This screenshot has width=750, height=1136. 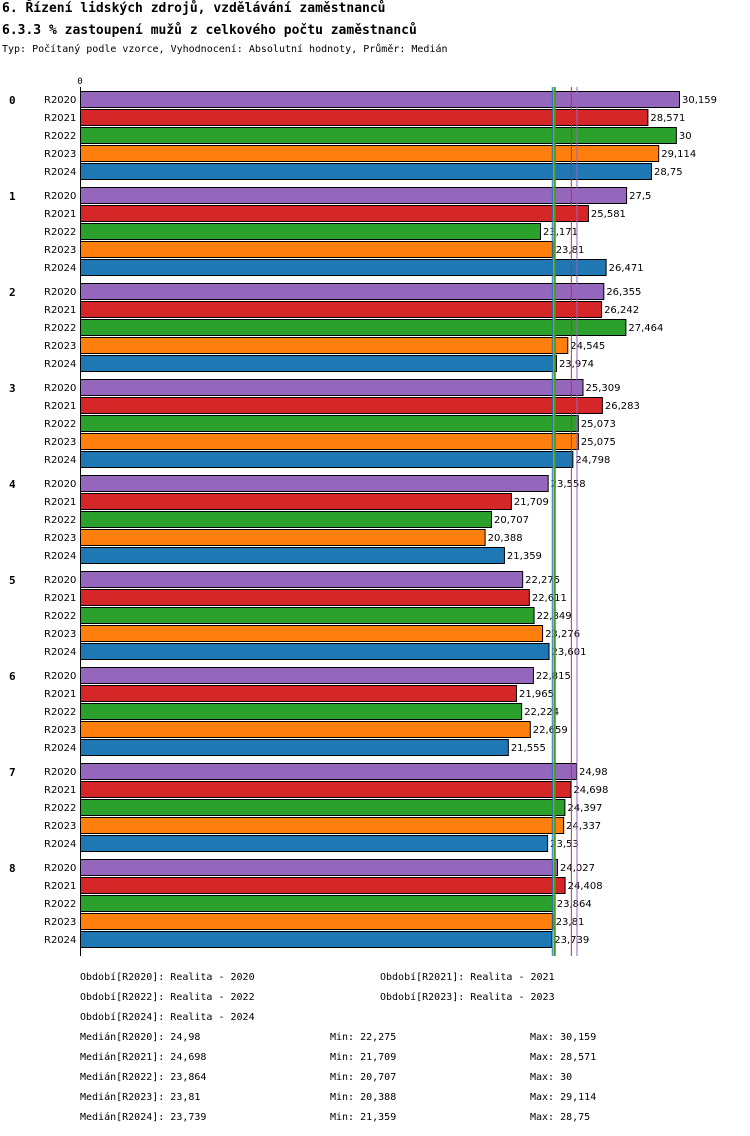 I want to click on value-label: 26,242, so click(x=621, y=310).